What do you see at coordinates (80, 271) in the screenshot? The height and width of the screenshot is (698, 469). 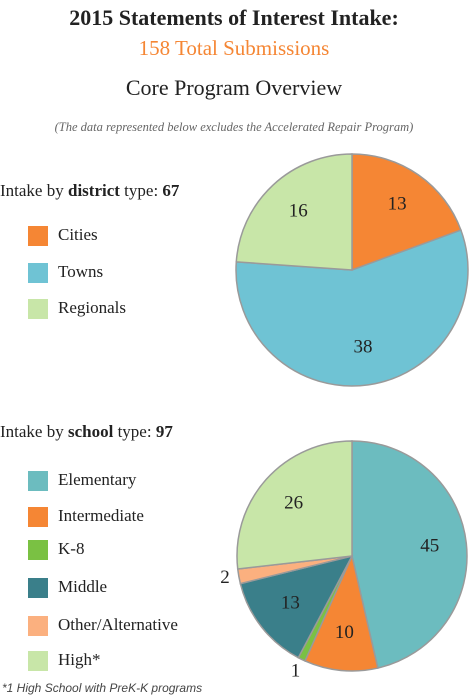 I see `legend-label: Towns` at bounding box center [80, 271].